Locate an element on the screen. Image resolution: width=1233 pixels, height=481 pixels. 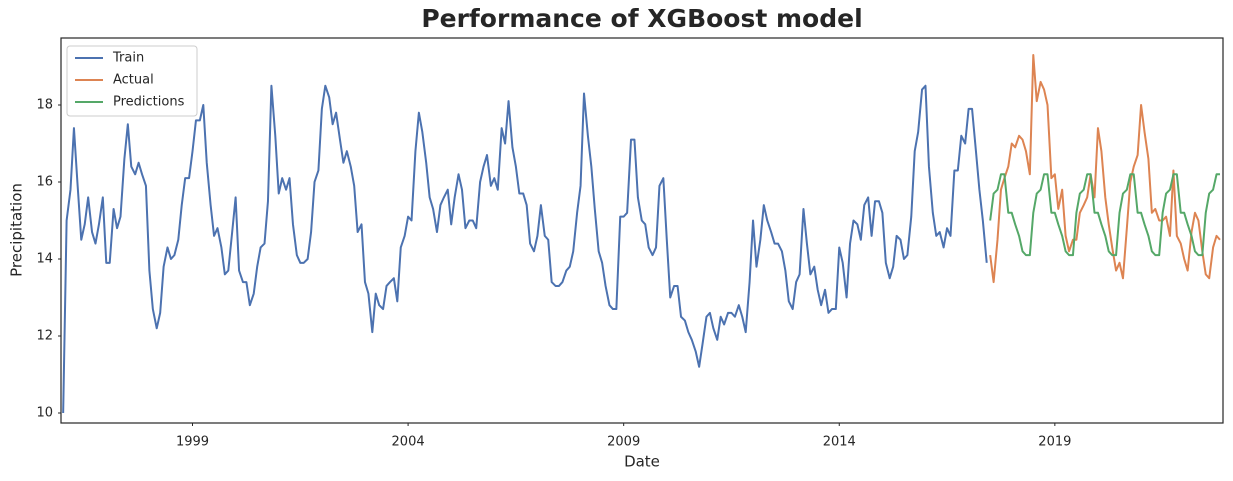
legend-box is located at coordinates (132, 81).